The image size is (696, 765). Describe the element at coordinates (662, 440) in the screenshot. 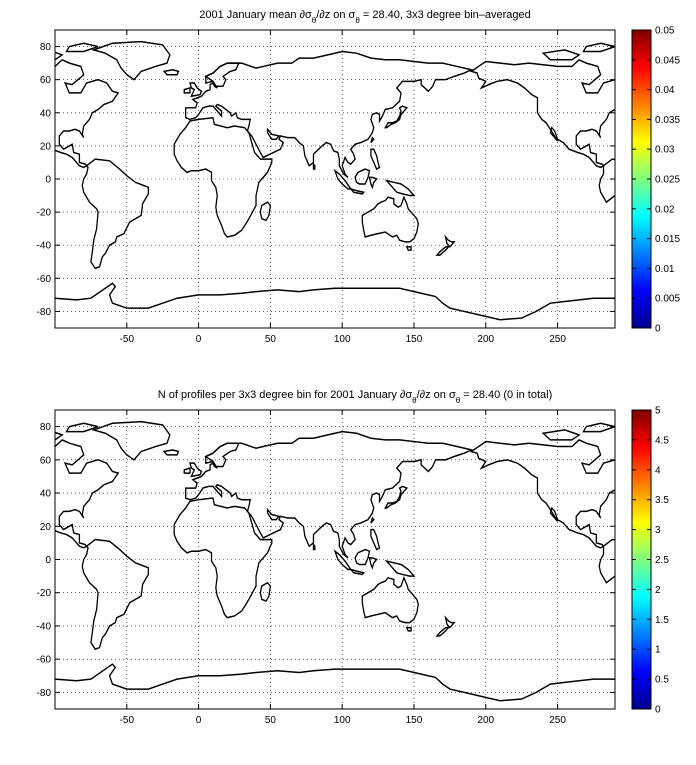

I see `colorbar-tick-label: 4.5` at that location.